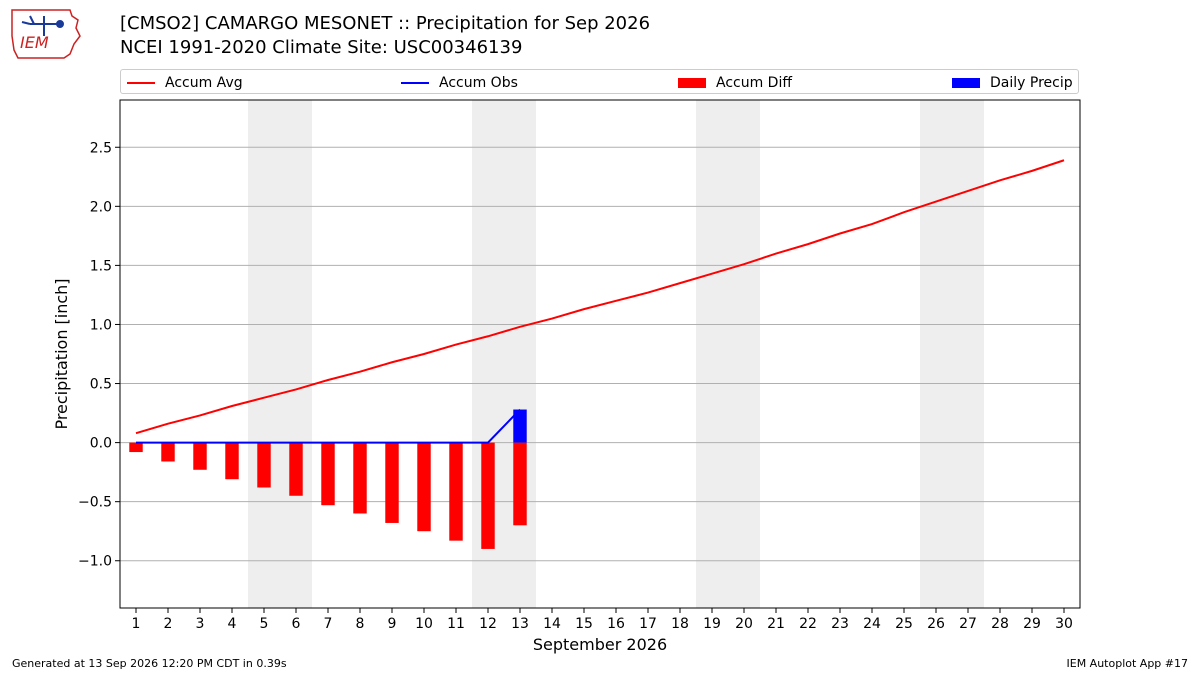 The image size is (1200, 675). I want to click on x-tick-label: 19, so click(712, 624).